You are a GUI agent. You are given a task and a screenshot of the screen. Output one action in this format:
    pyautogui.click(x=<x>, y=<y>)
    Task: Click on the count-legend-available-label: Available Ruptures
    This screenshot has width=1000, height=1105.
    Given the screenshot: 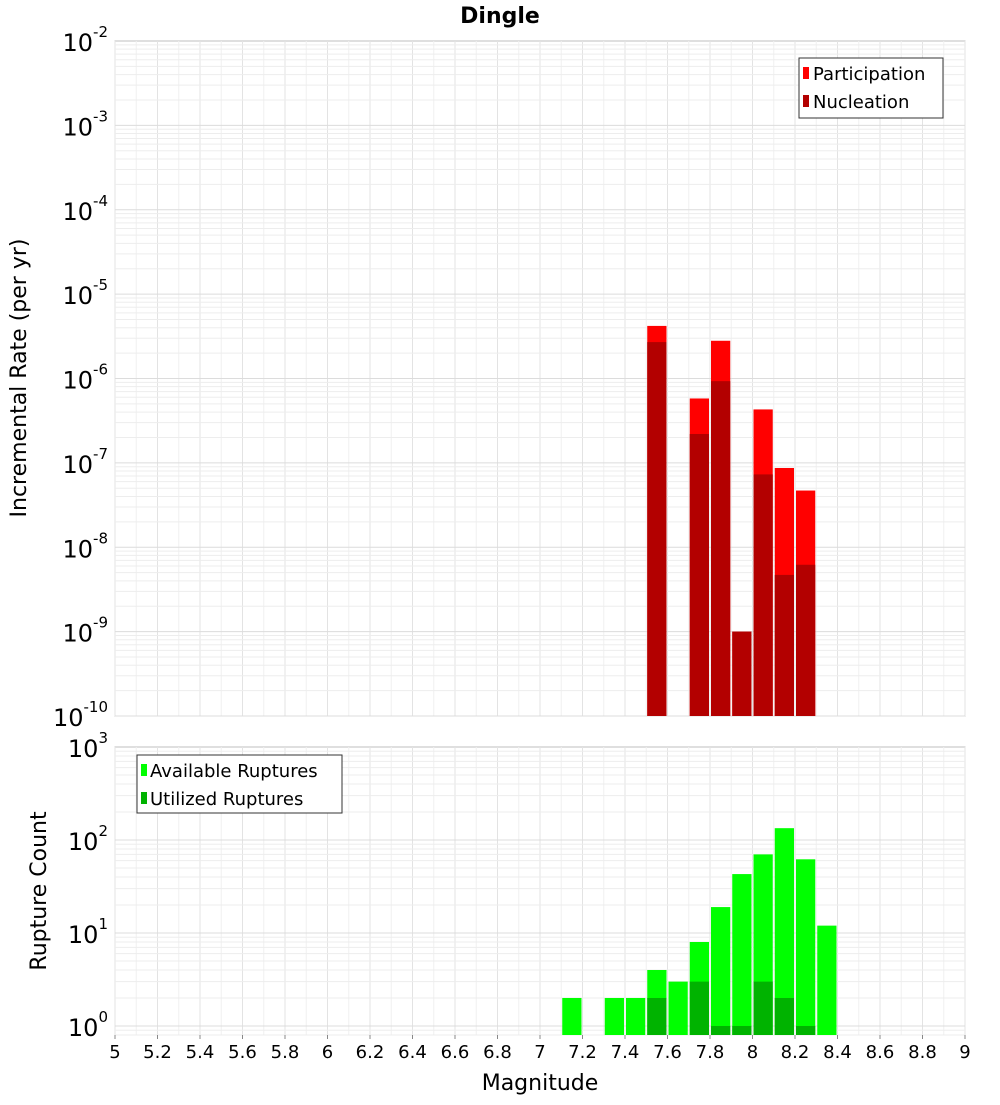 What is the action you would take?
    pyautogui.click(x=234, y=771)
    